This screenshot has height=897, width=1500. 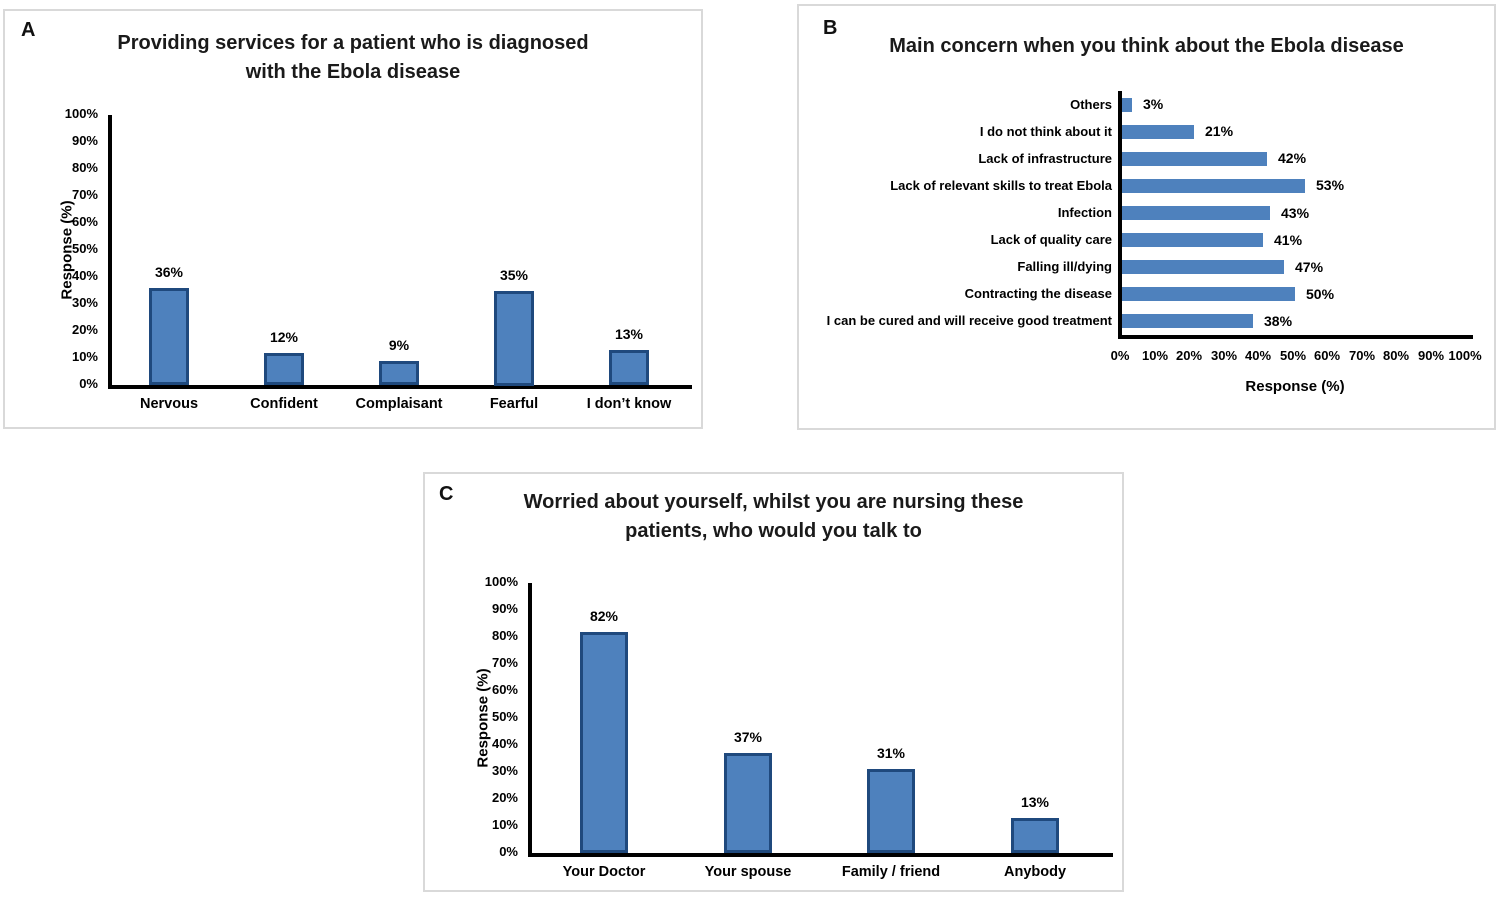 I want to click on bar-Your Doctor, so click(x=604, y=742).